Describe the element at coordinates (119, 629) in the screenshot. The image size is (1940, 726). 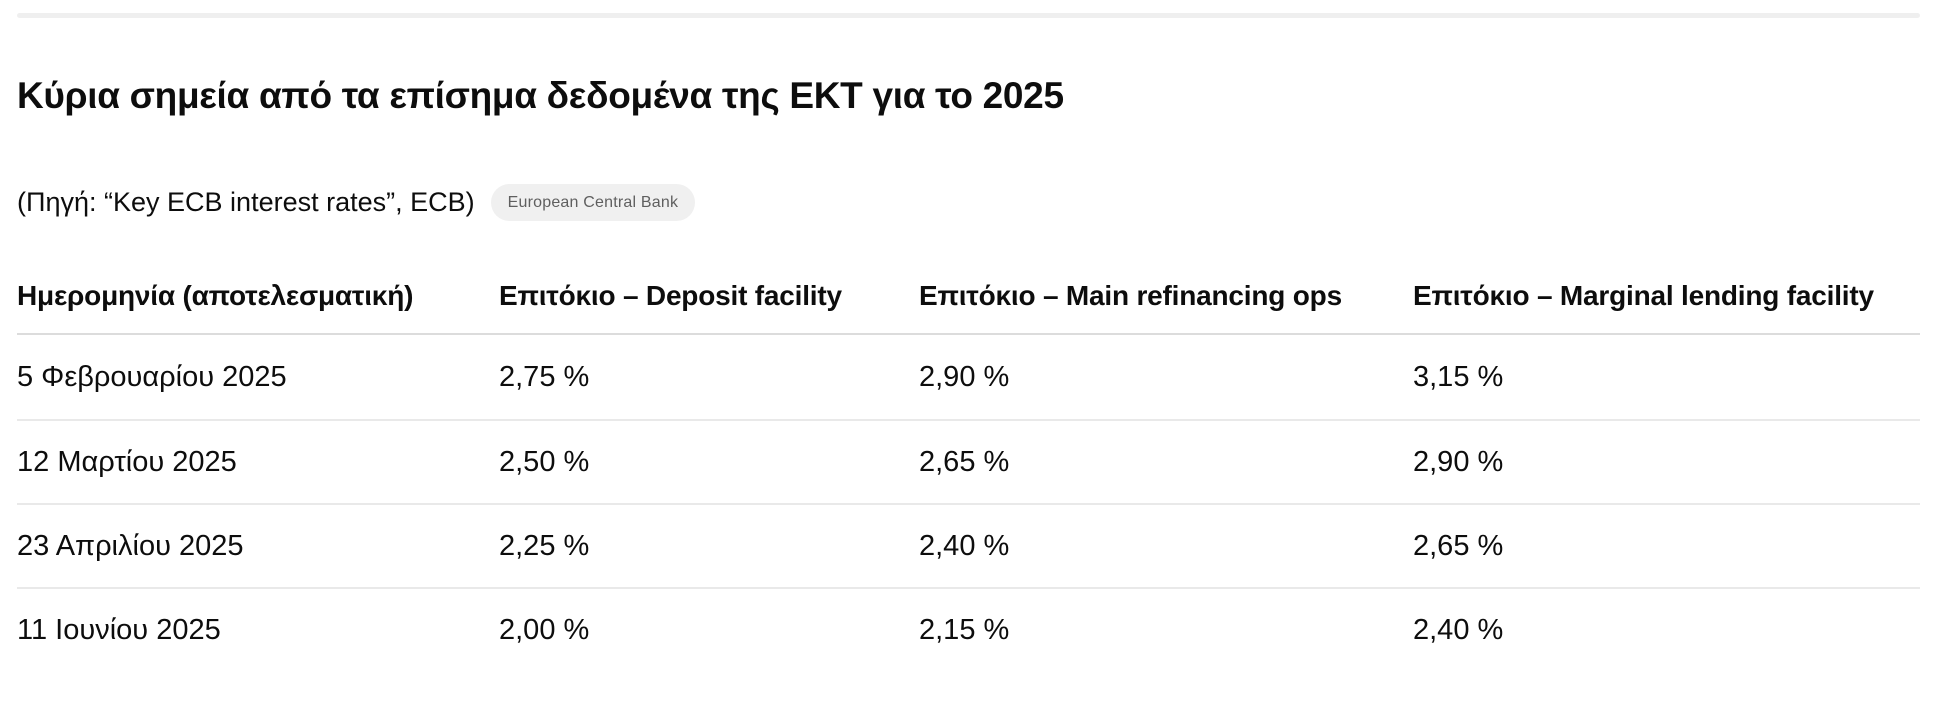
I see `date-cell: 11 Ιουνίου 2025` at that location.